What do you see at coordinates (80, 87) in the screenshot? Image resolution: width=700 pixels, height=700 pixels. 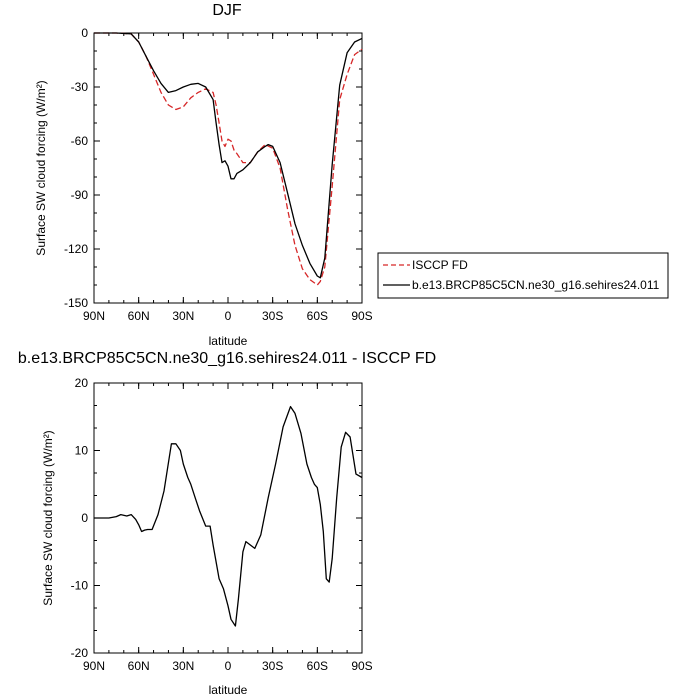 I see `y-tick-label: -30` at bounding box center [80, 87].